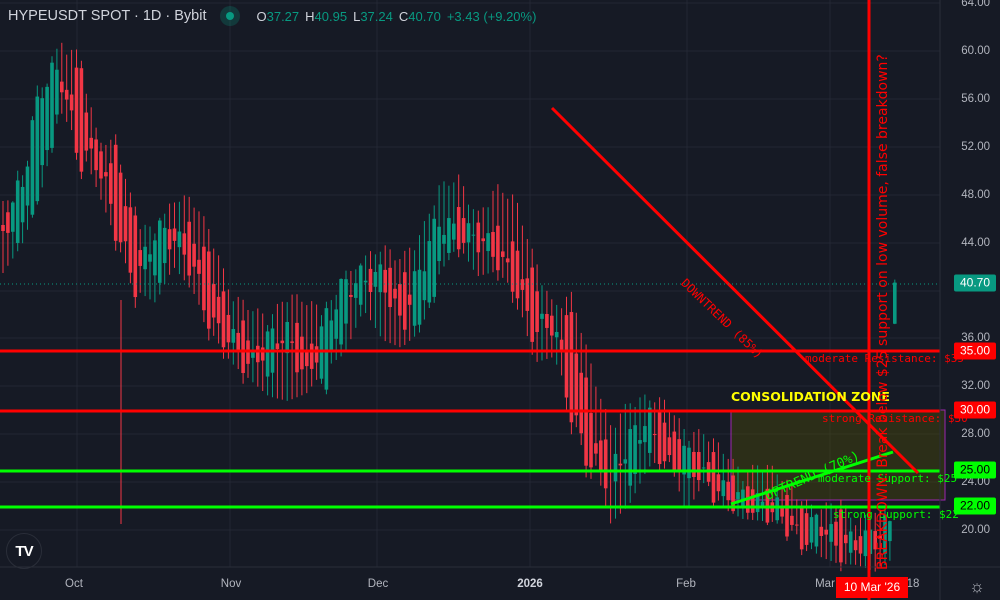 The height and width of the screenshot is (600, 1000). I want to click on price-tick: 28.00, so click(975, 434).